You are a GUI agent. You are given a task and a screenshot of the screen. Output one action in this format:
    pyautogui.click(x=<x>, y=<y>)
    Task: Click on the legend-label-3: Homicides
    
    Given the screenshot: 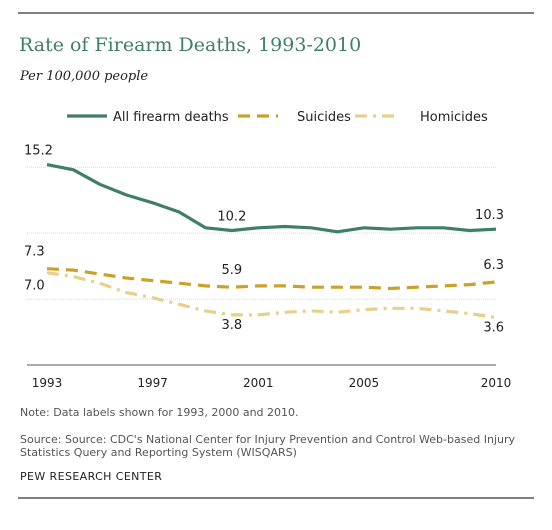 What is the action you would take?
    pyautogui.click(x=454, y=117)
    